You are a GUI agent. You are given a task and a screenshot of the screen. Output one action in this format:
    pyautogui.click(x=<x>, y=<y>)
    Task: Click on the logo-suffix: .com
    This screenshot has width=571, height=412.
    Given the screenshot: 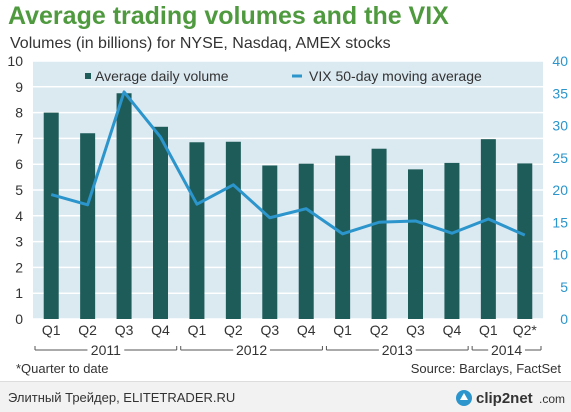 What is the action you would take?
    pyautogui.click(x=552, y=399)
    